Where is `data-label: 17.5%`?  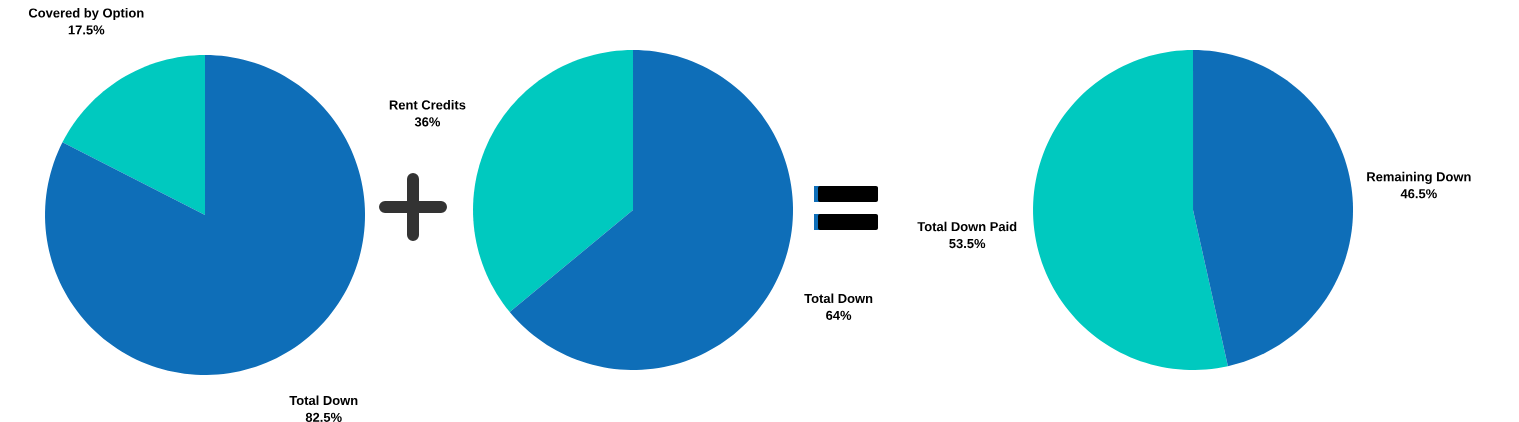
data-label: 17.5% is located at coordinates (86, 30).